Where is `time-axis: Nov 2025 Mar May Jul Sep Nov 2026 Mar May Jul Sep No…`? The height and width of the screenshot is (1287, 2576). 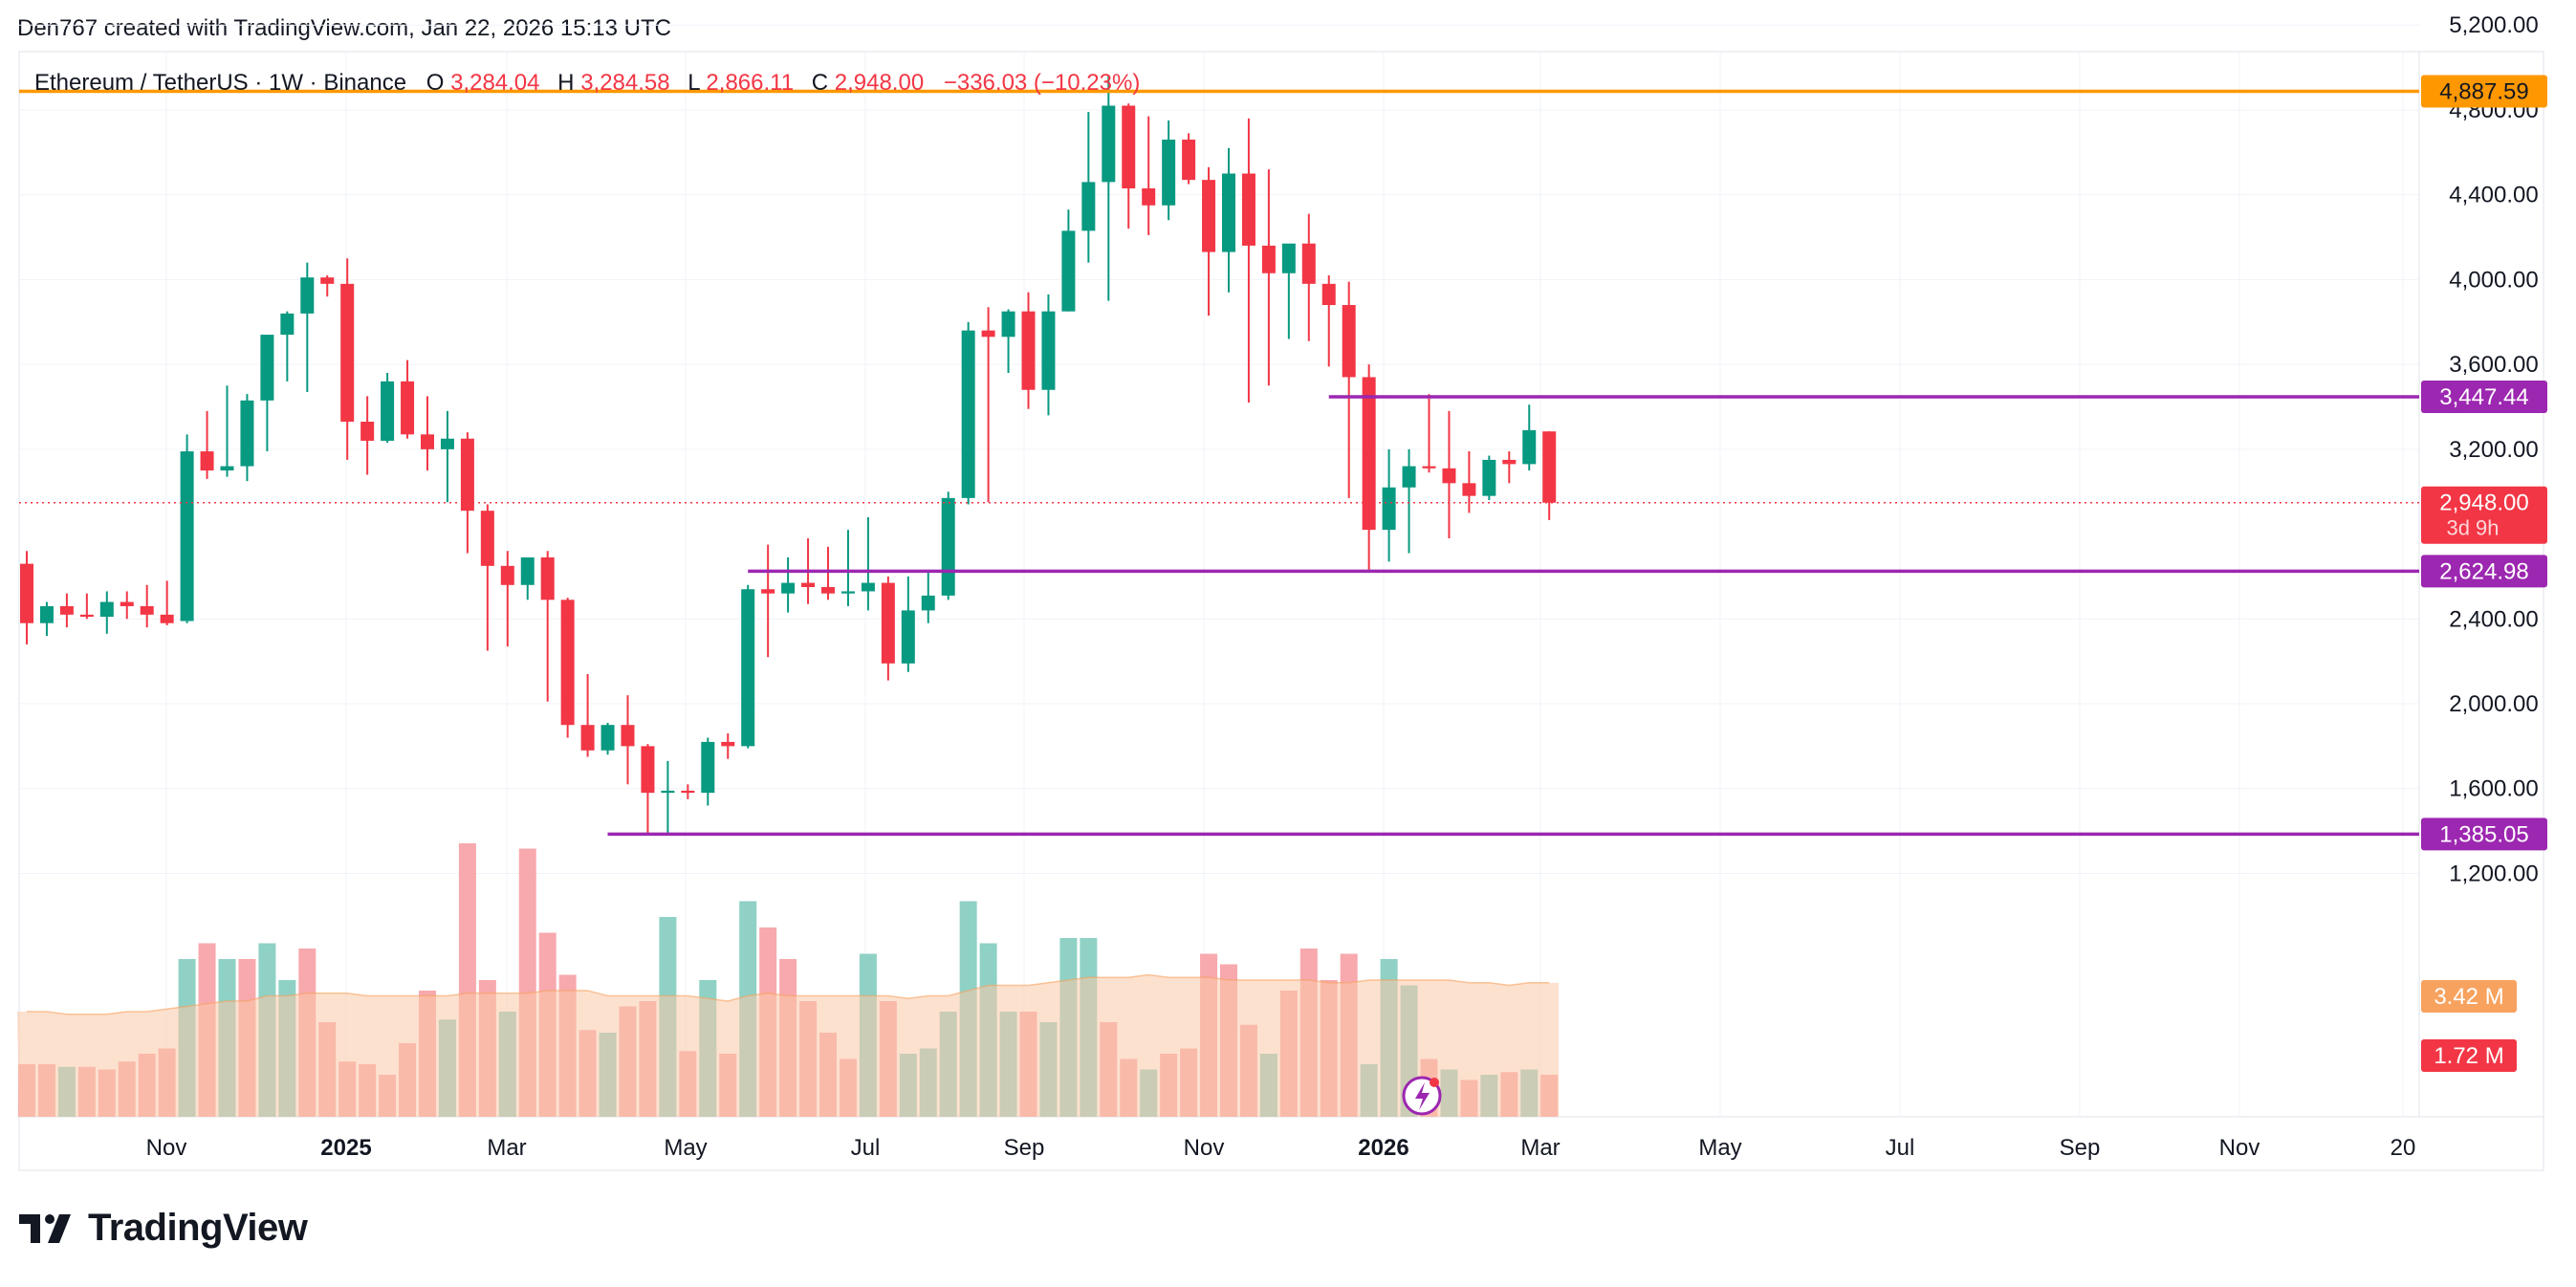
time-axis: Nov 2025 Mar May Jul Sep Nov 2026 Mar May Jul Sep No… is located at coordinates (1281, 1148).